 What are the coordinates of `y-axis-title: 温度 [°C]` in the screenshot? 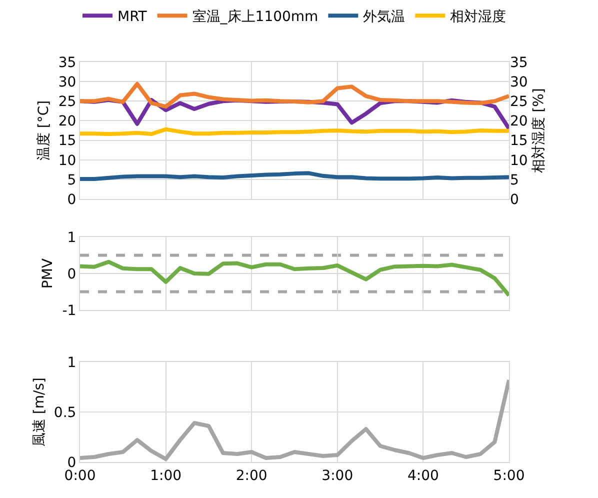 It's located at (44, 130).